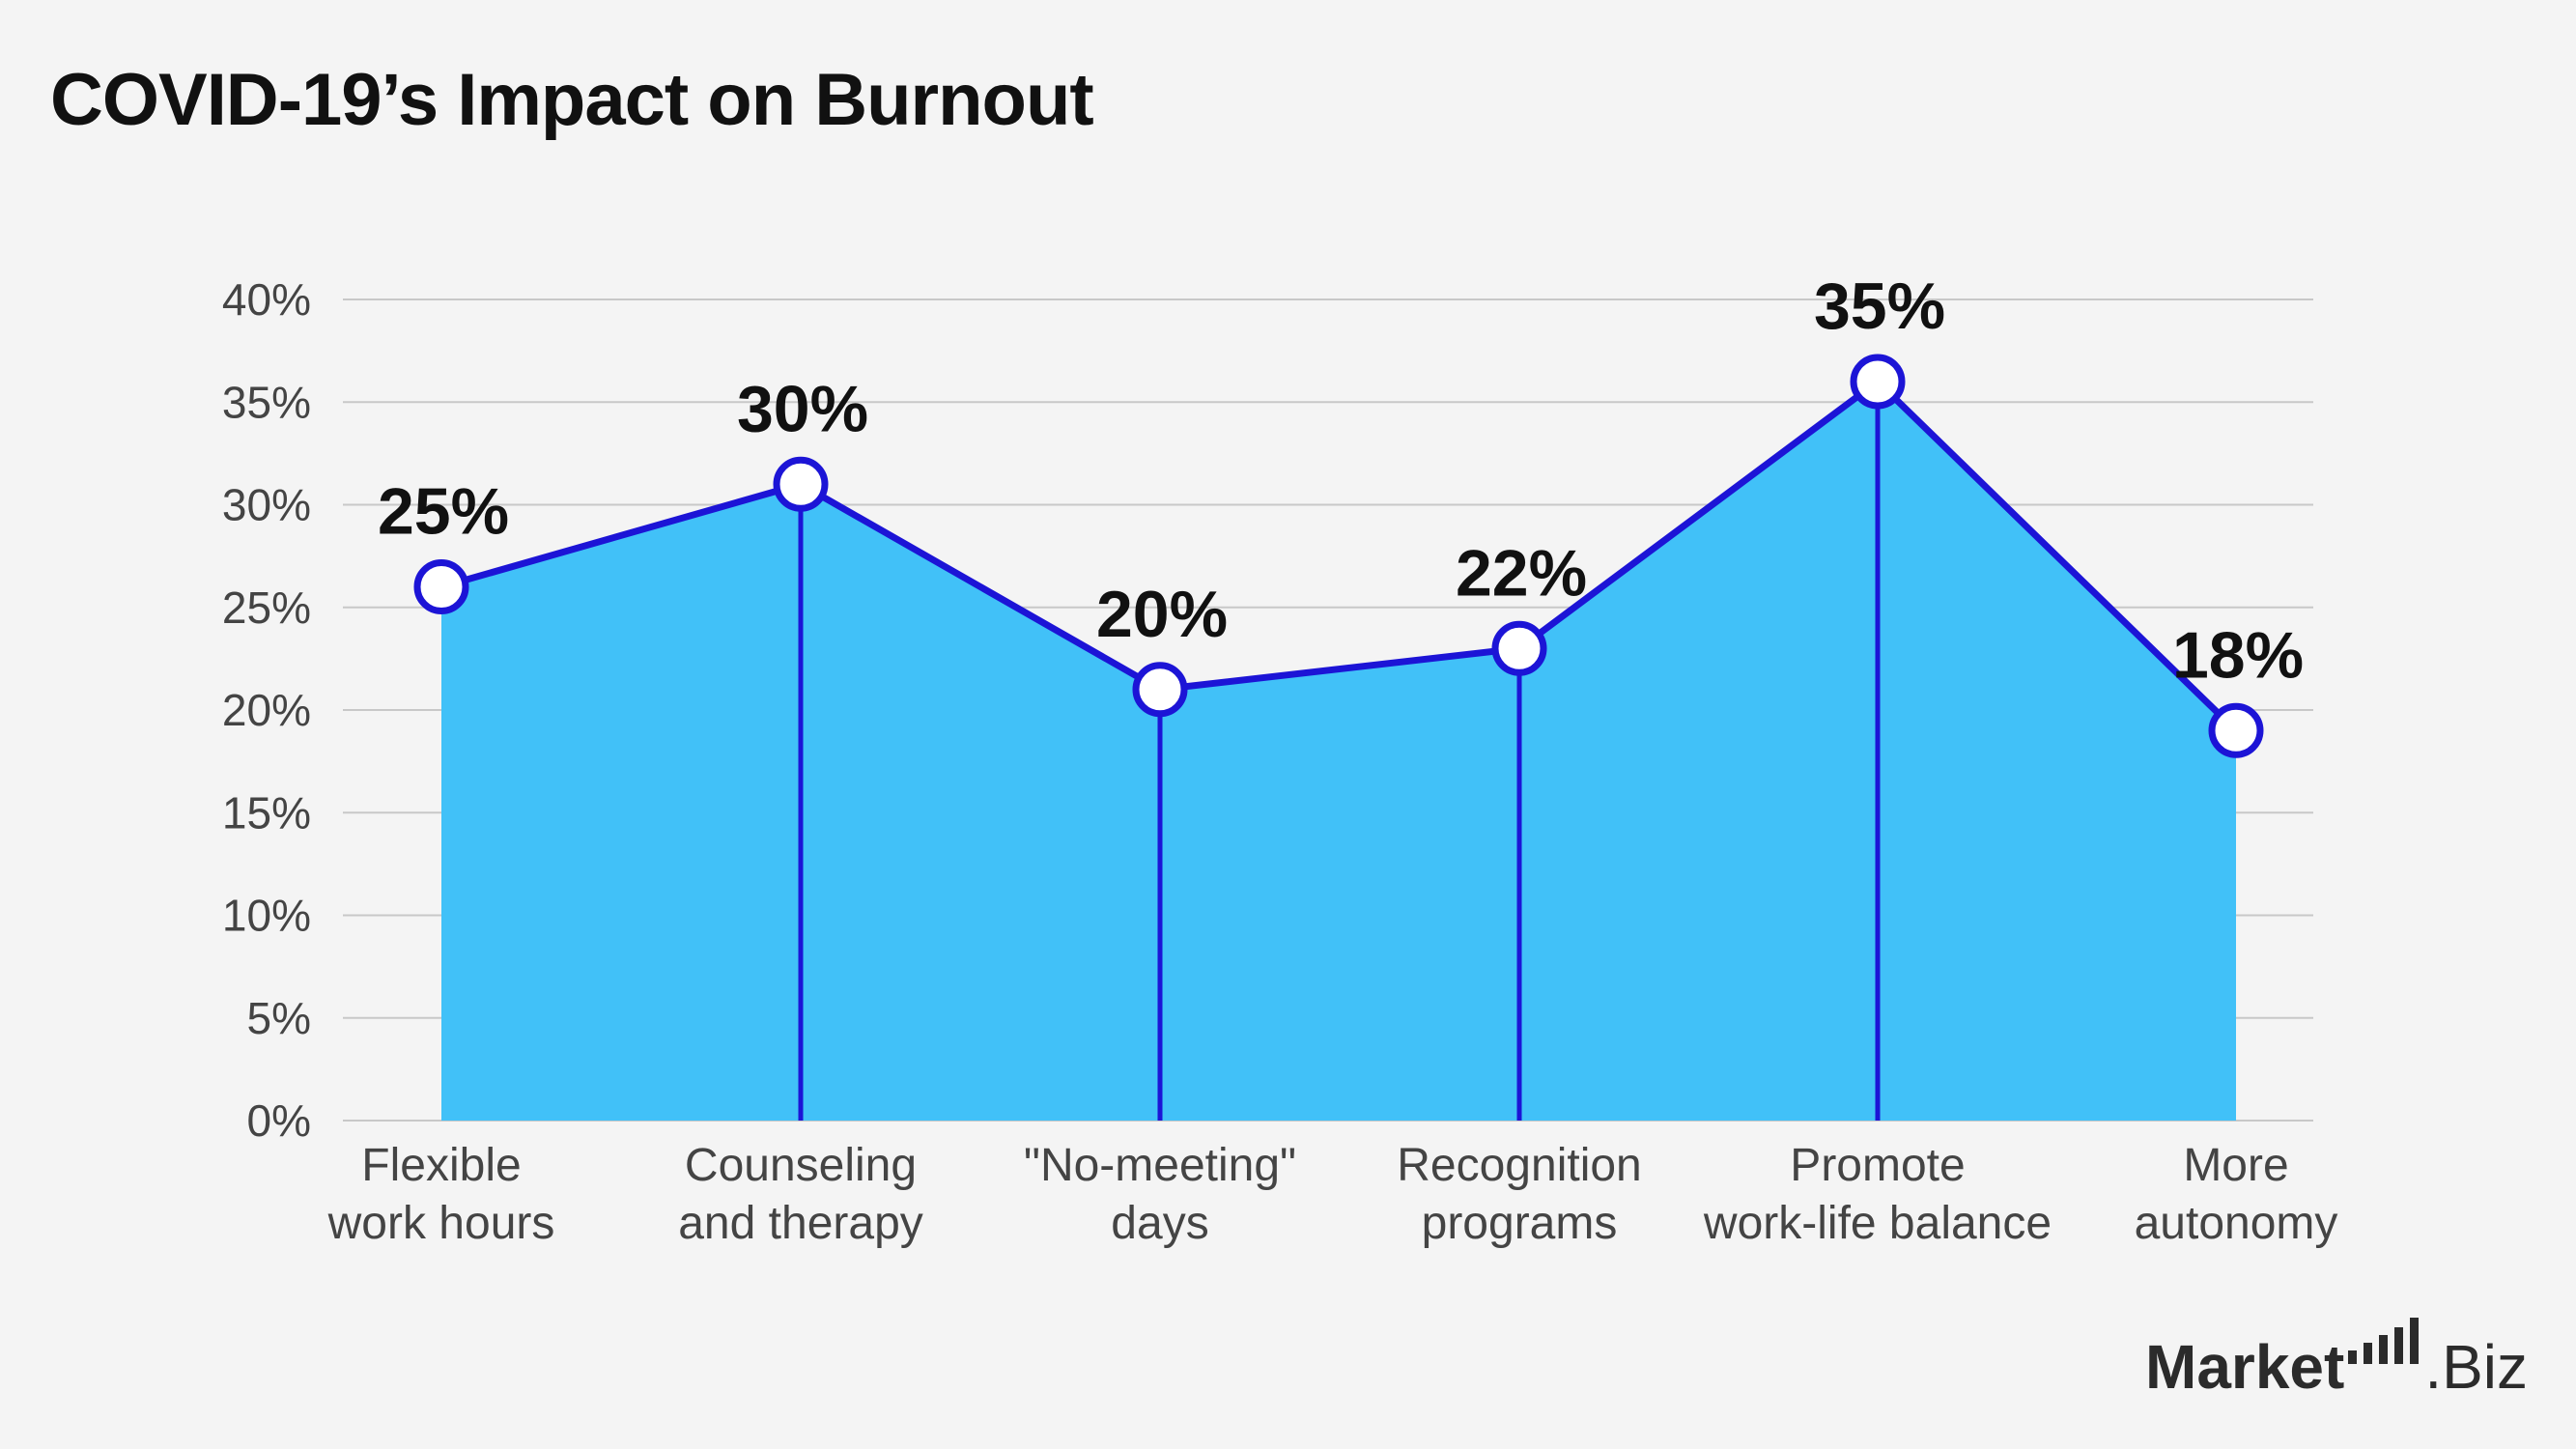 This screenshot has height=1449, width=2576. I want to click on brand-name-bold: Market, so click(2245, 1367).